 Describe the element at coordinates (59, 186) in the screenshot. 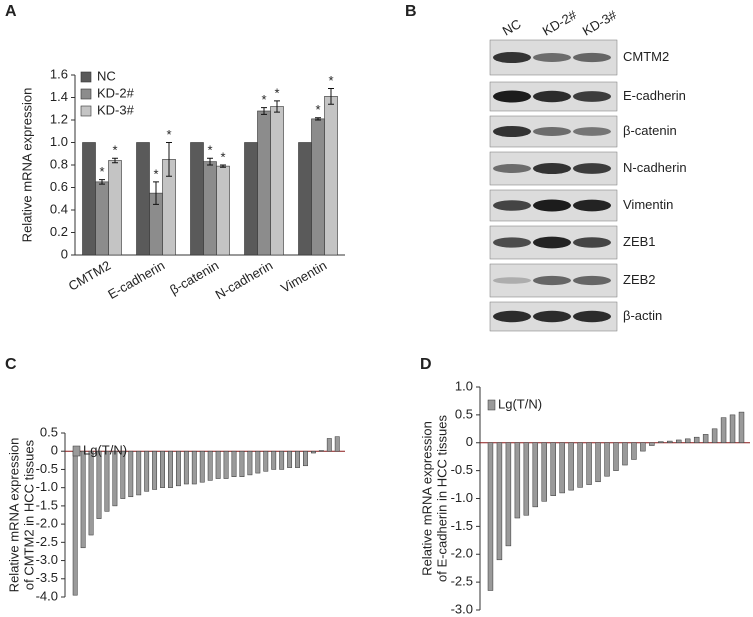

I see `y-tick-label: 0.6` at that location.